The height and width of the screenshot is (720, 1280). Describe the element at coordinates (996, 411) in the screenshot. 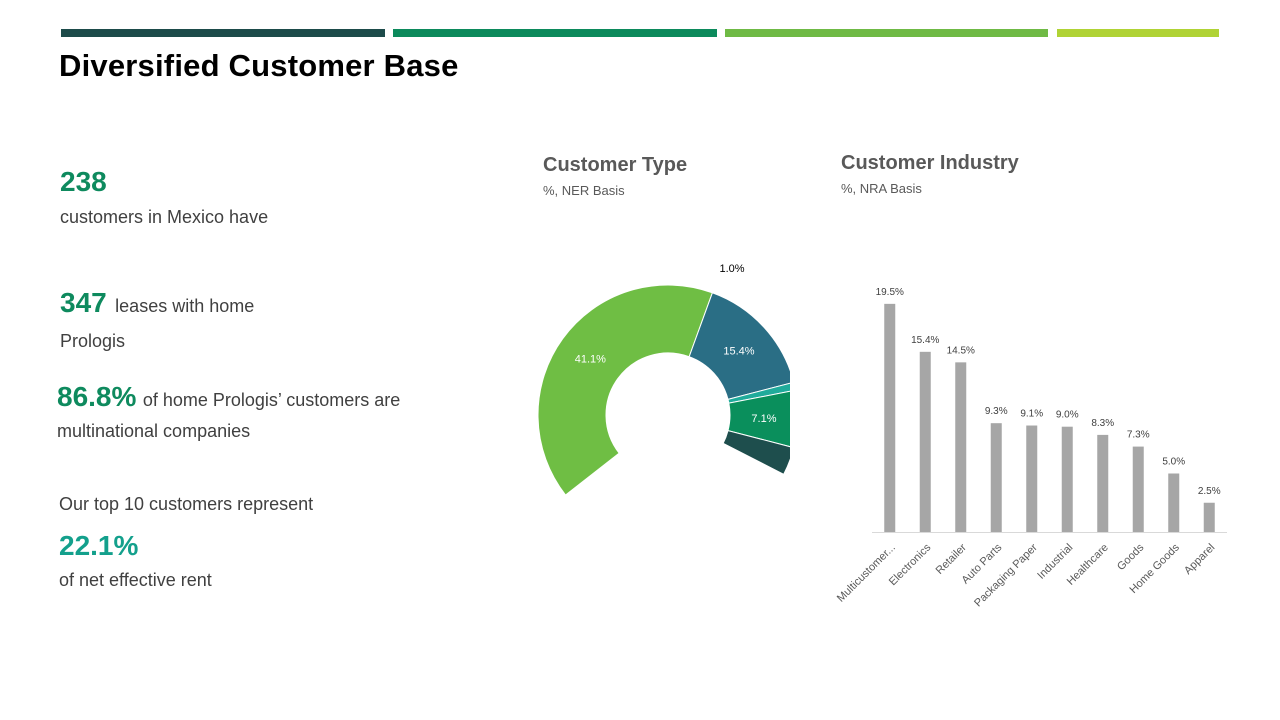

I see `bar-value-label-4: 9.3%` at that location.